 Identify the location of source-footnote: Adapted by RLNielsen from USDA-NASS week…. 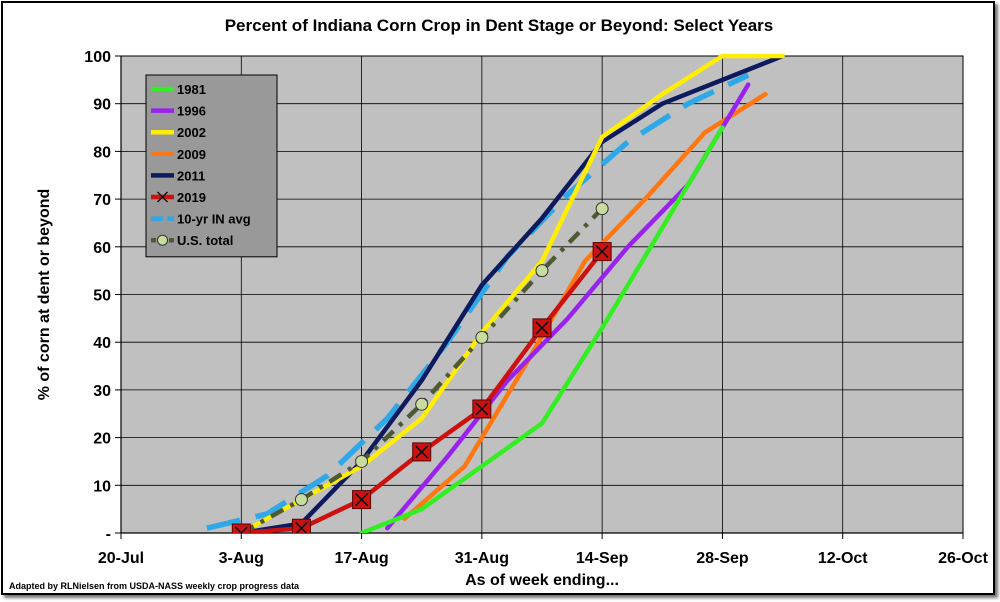
(154, 586).